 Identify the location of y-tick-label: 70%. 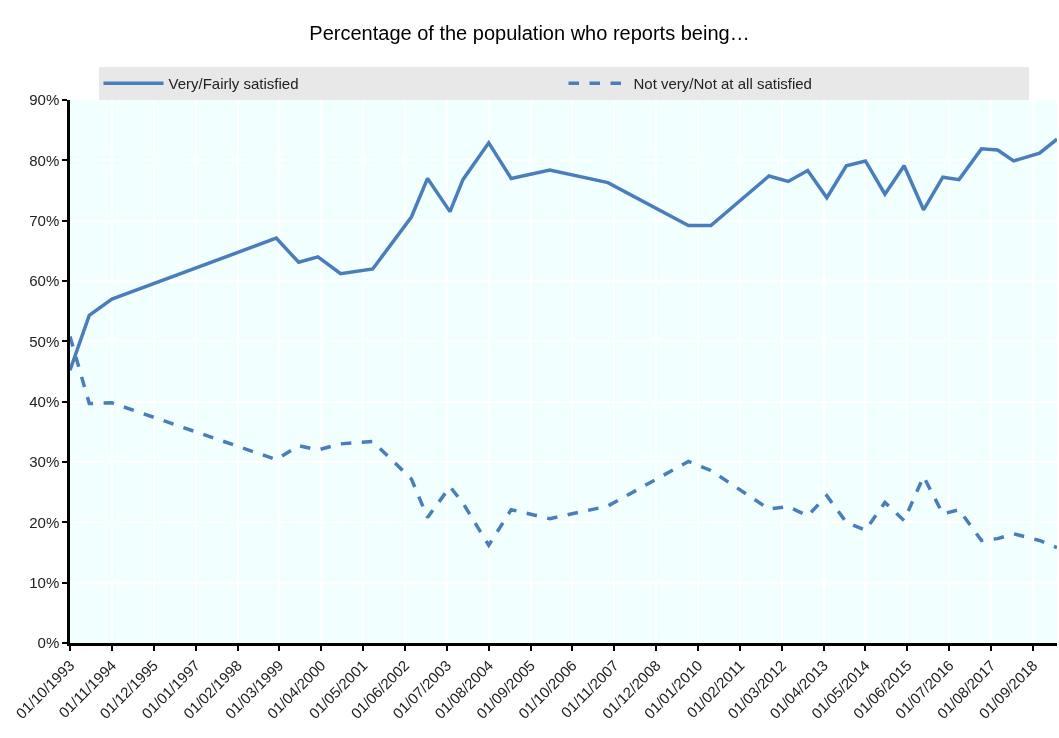
(44, 220).